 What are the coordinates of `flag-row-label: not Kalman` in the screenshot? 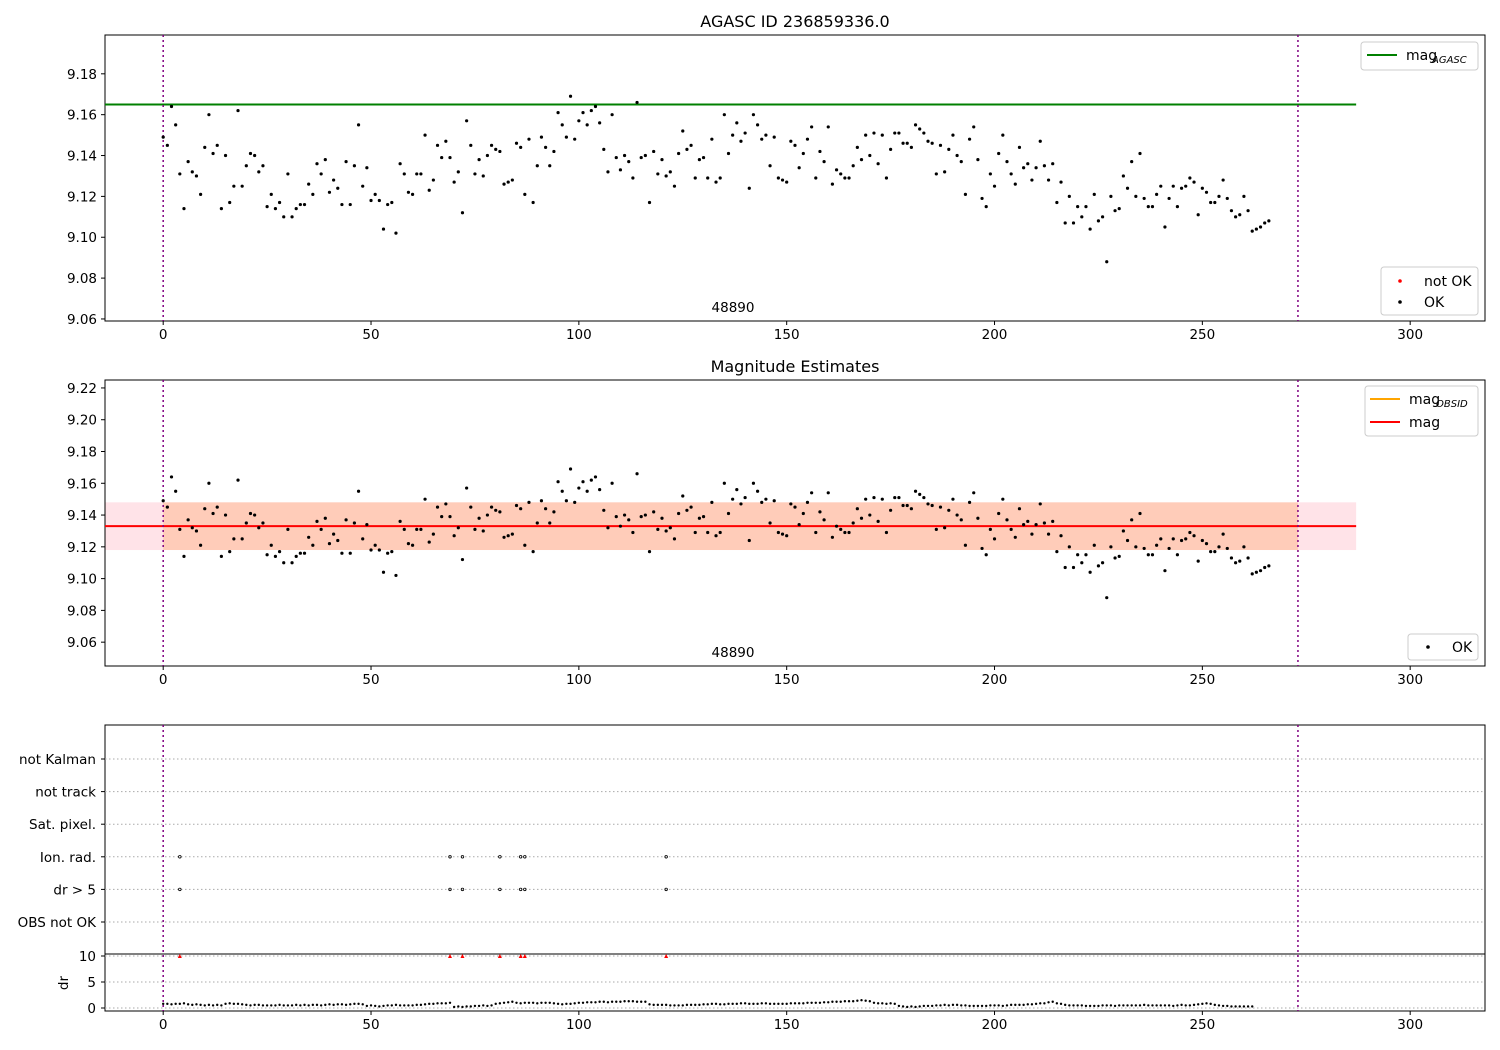 It's located at (57, 760).